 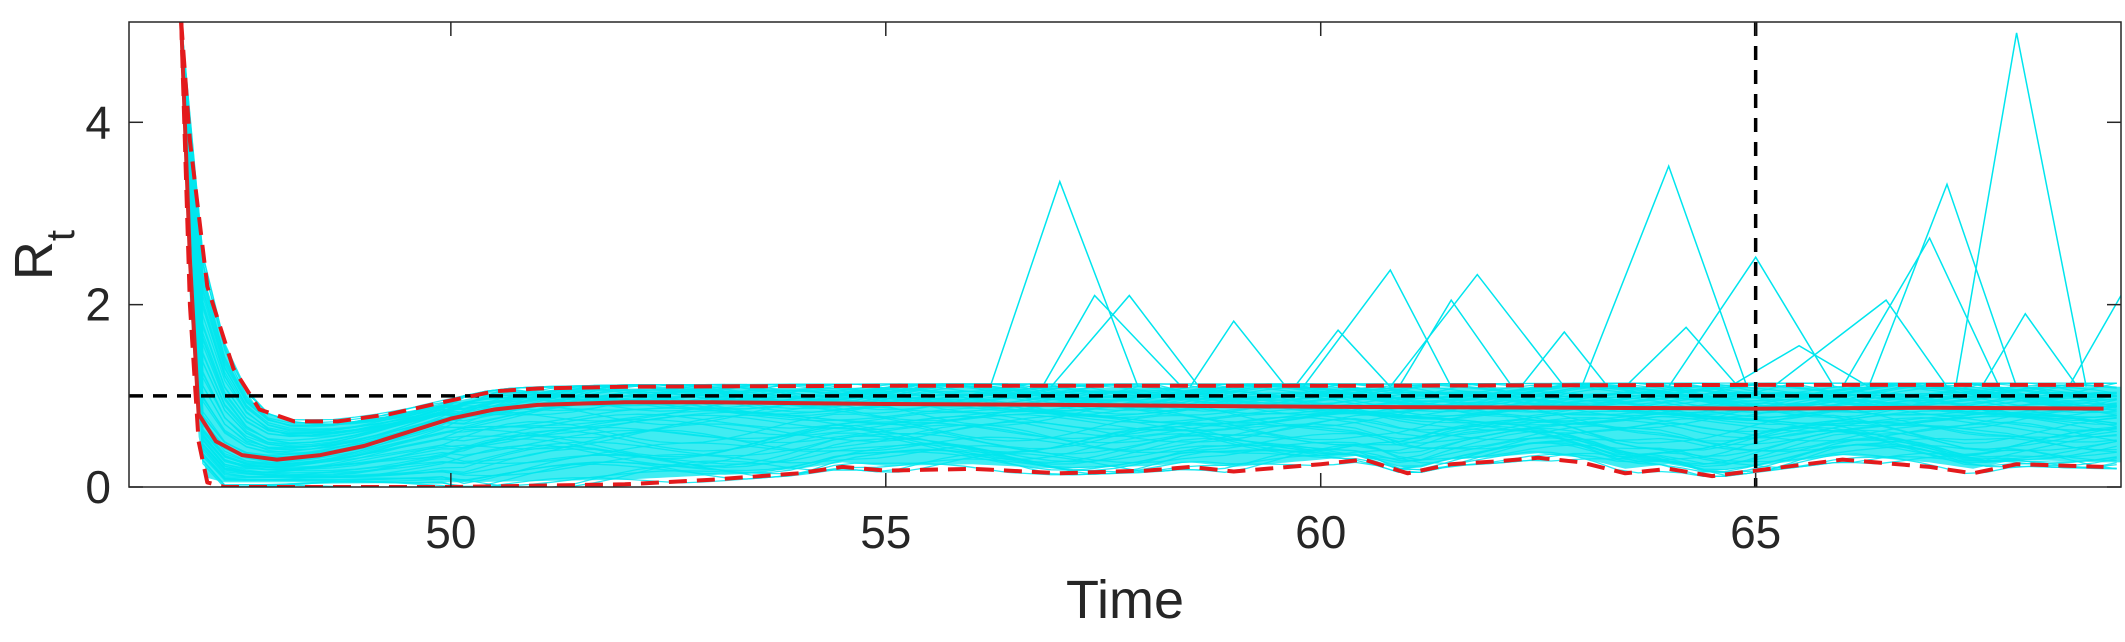 I want to click on x-axis-title: Time, so click(x=1125, y=600).